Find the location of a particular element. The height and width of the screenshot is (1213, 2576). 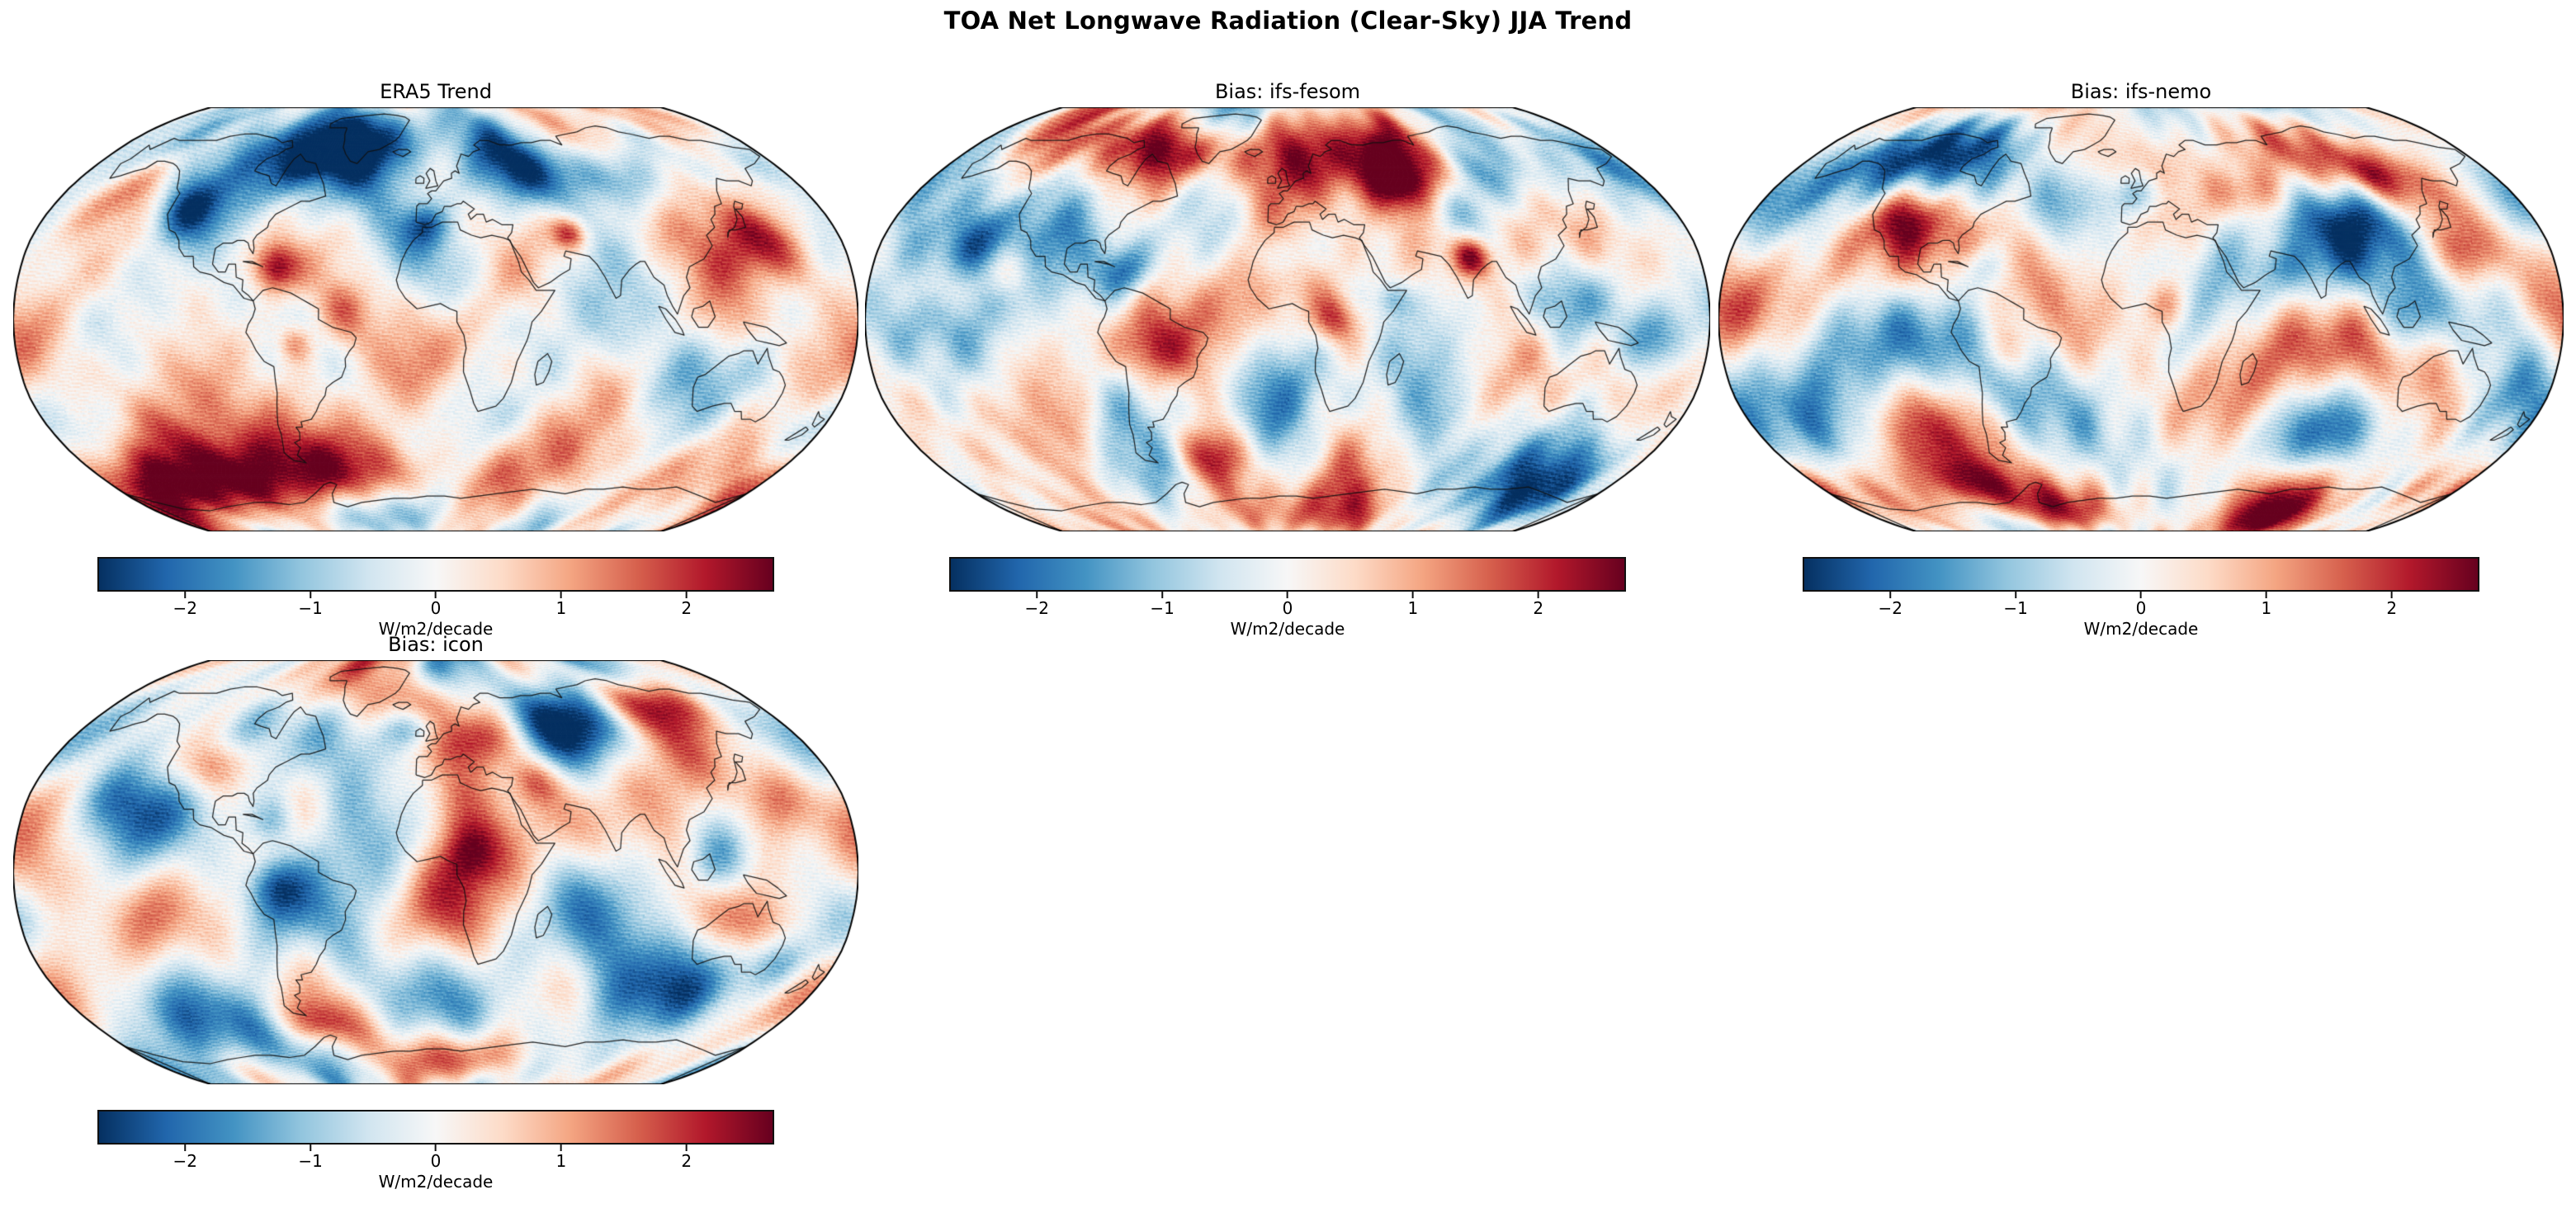

panel-era5-title: ERA5 Trend is located at coordinates (436, 91).